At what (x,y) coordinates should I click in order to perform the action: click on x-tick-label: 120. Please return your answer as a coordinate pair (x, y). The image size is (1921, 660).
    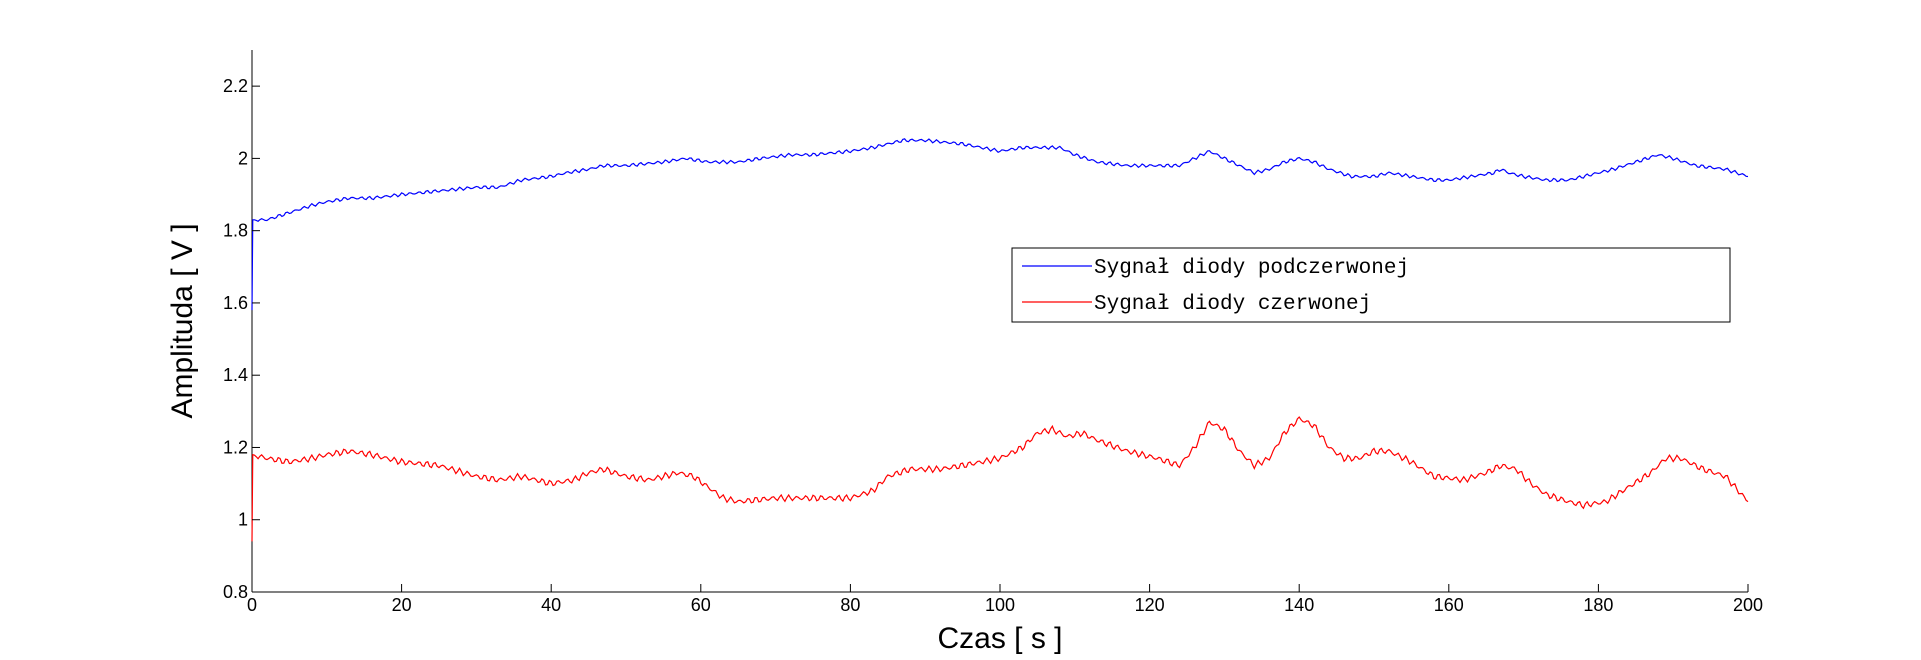
    Looking at the image, I should click on (1150, 605).